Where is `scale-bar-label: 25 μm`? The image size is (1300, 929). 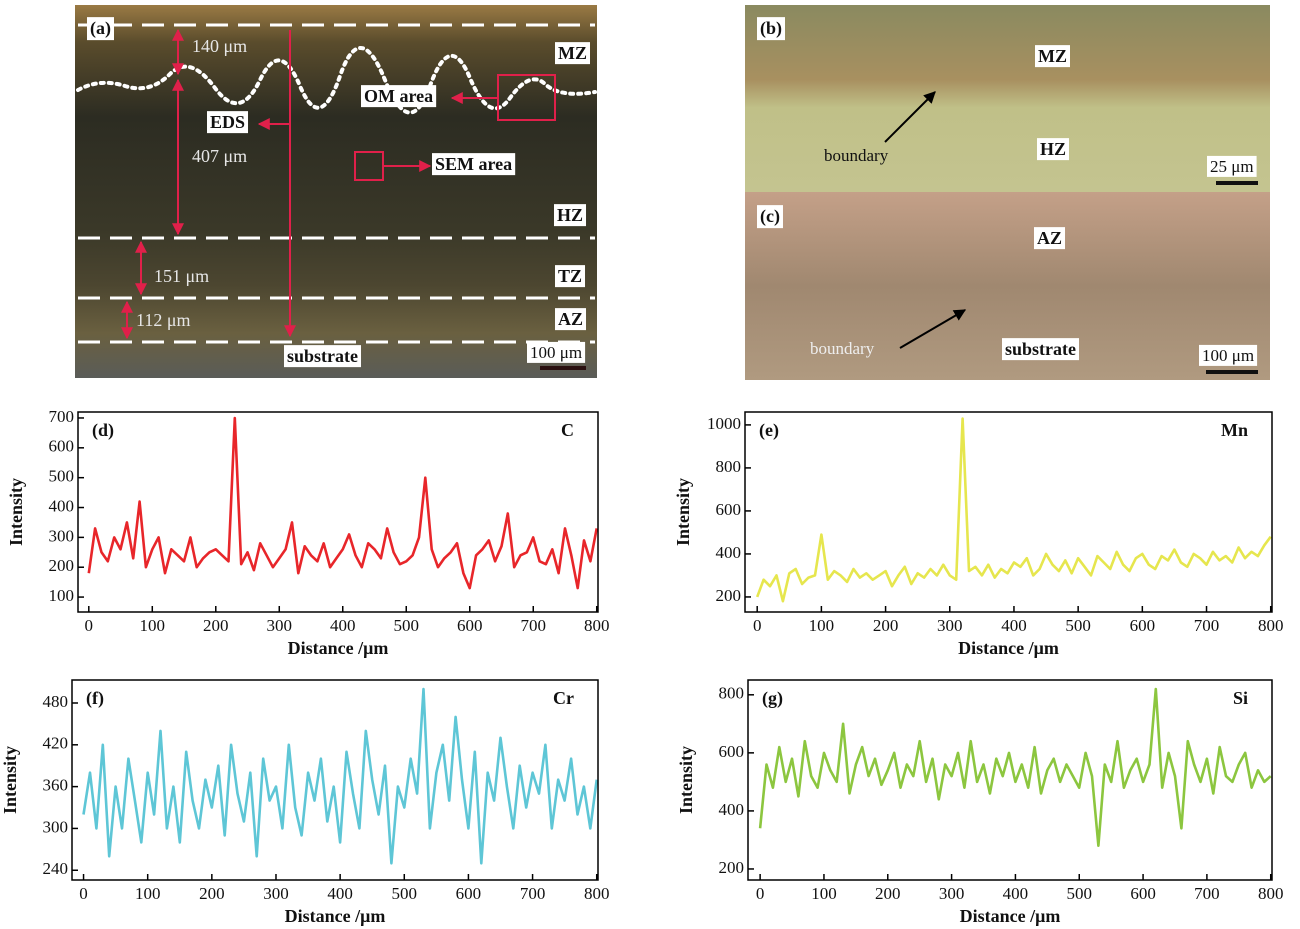
scale-bar-label: 25 μm is located at coordinates (1232, 166).